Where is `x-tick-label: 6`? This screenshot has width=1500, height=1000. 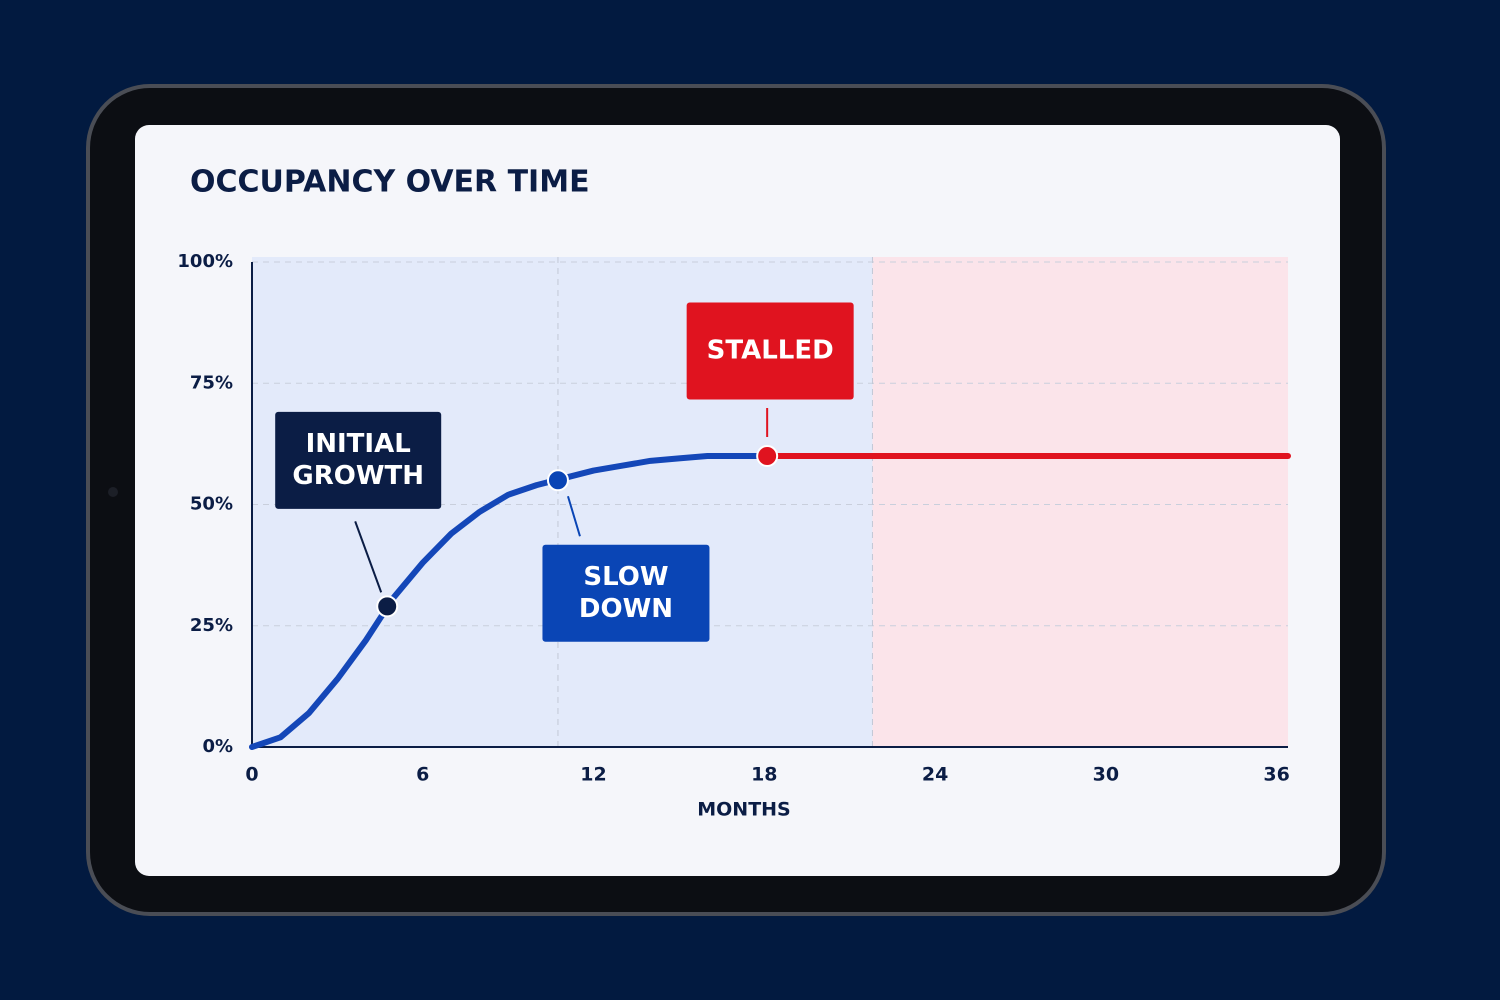 x-tick-label: 6 is located at coordinates (422, 775).